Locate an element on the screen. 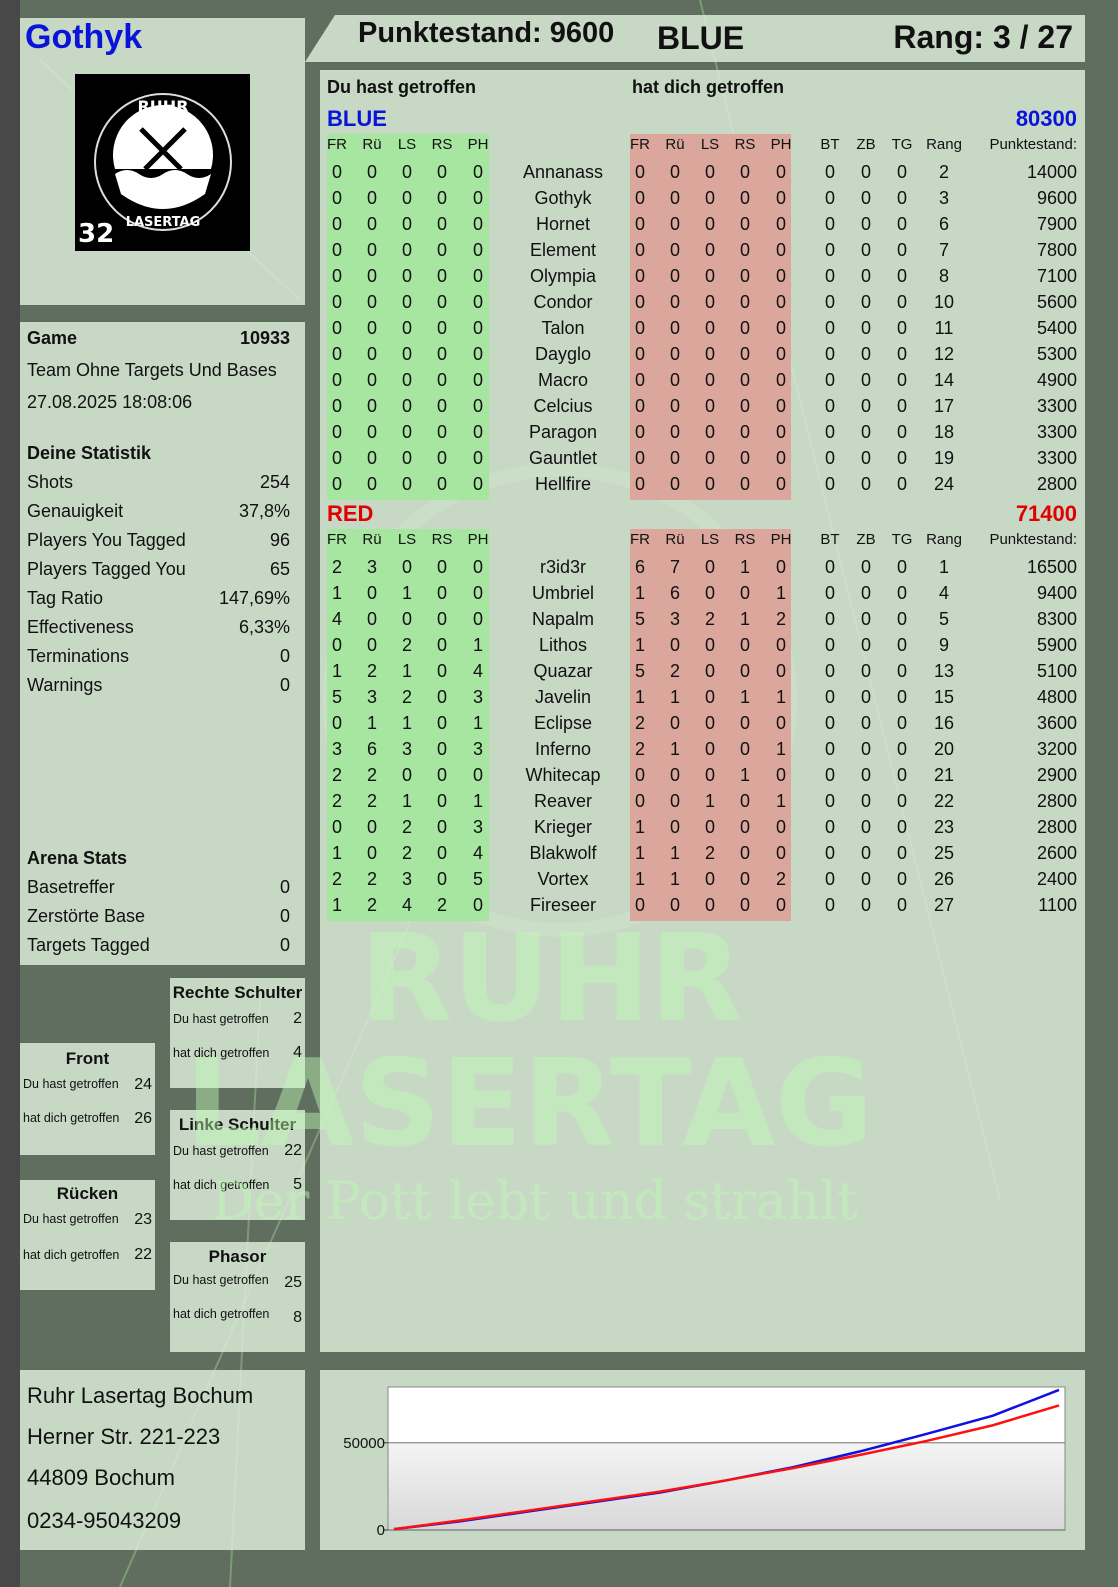  arena-stat-label: Zerstörte Base is located at coordinates (86, 916).